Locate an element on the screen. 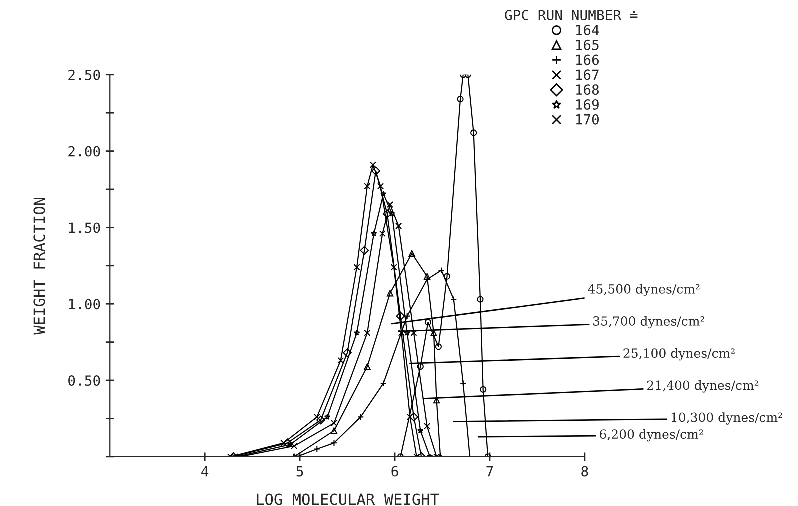 This screenshot has width=798, height=506. x-tick-label: 5 is located at coordinates (300, 471).